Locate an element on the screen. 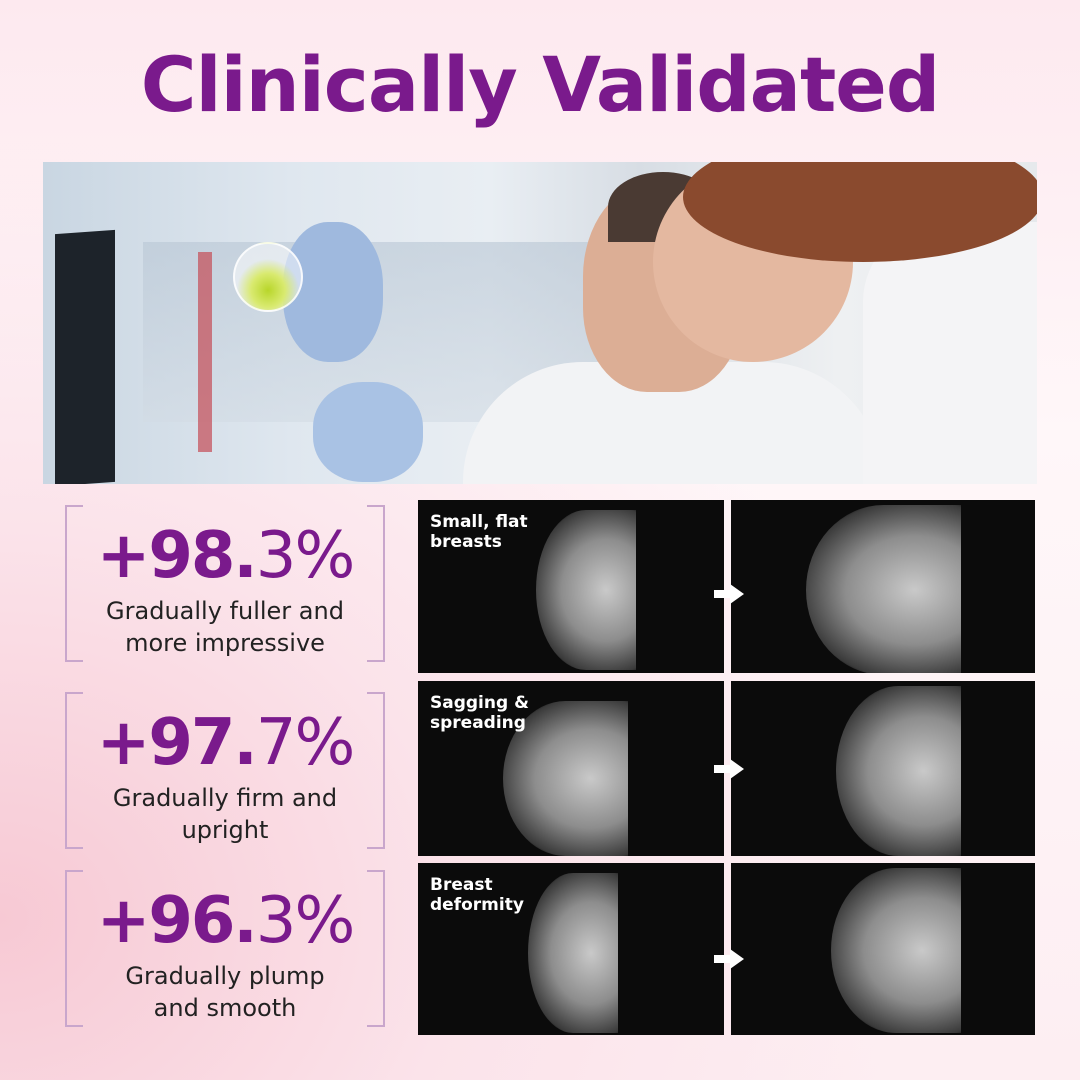  stat-description: Gradually firm and is located at coordinates (225, 798).